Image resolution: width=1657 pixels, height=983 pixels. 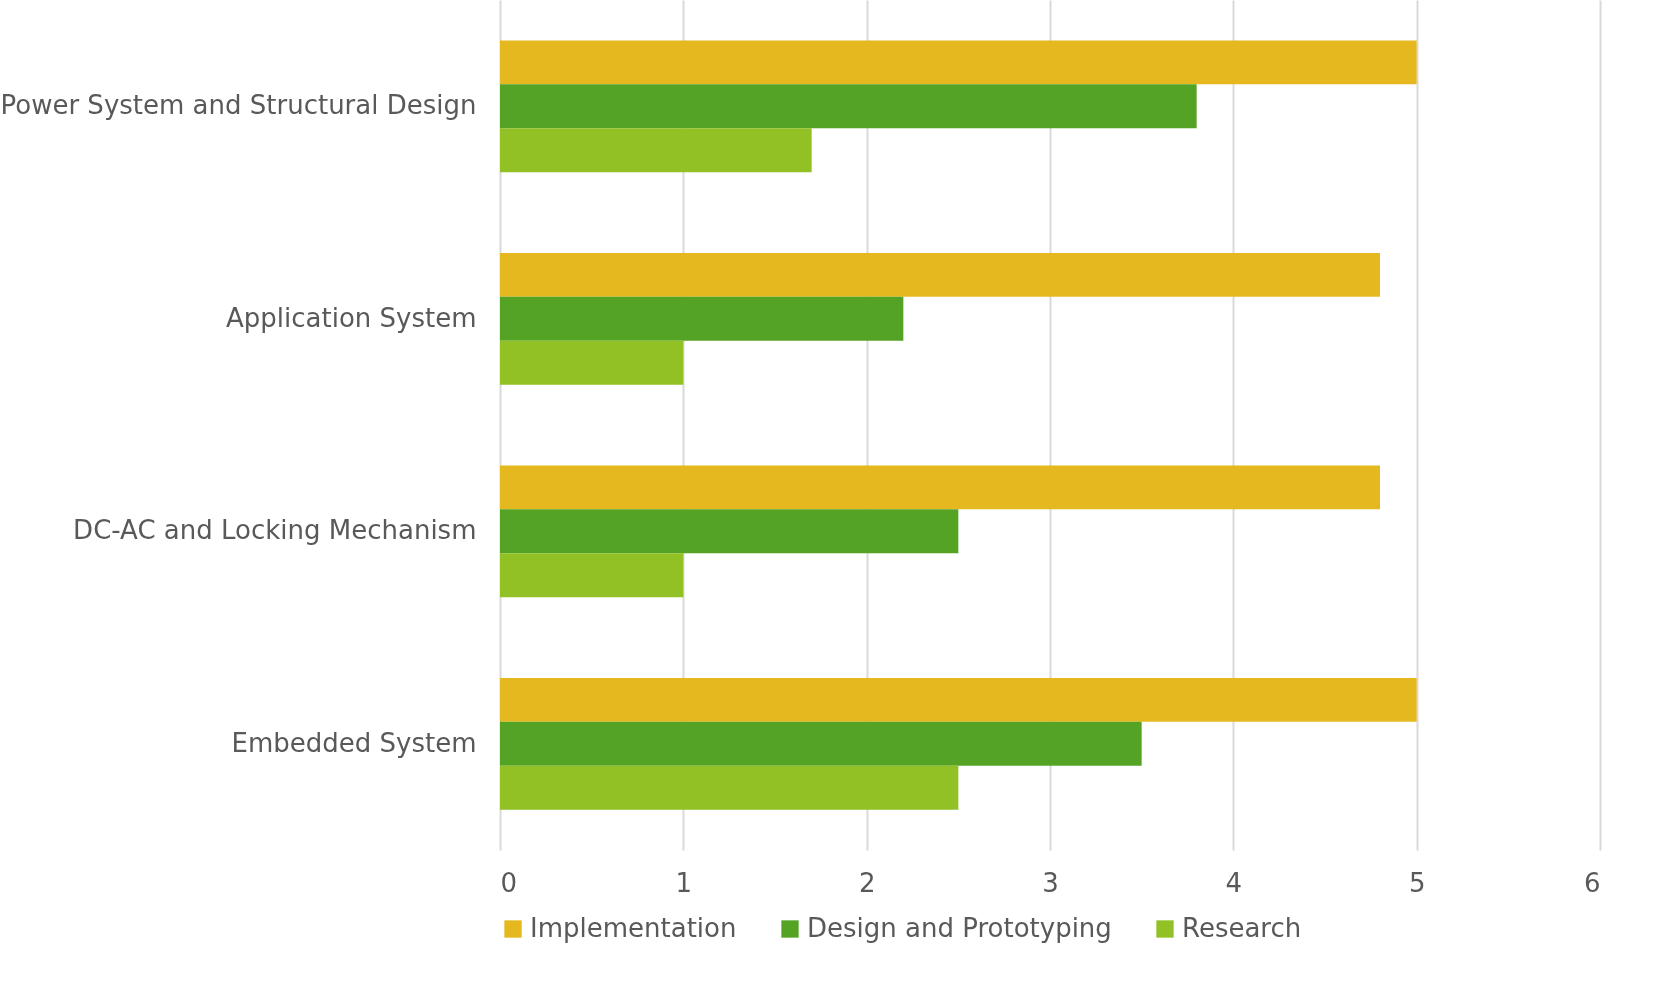 What do you see at coordinates (351, 317) in the screenshot?
I see `y-tick-label: Application System` at bounding box center [351, 317].